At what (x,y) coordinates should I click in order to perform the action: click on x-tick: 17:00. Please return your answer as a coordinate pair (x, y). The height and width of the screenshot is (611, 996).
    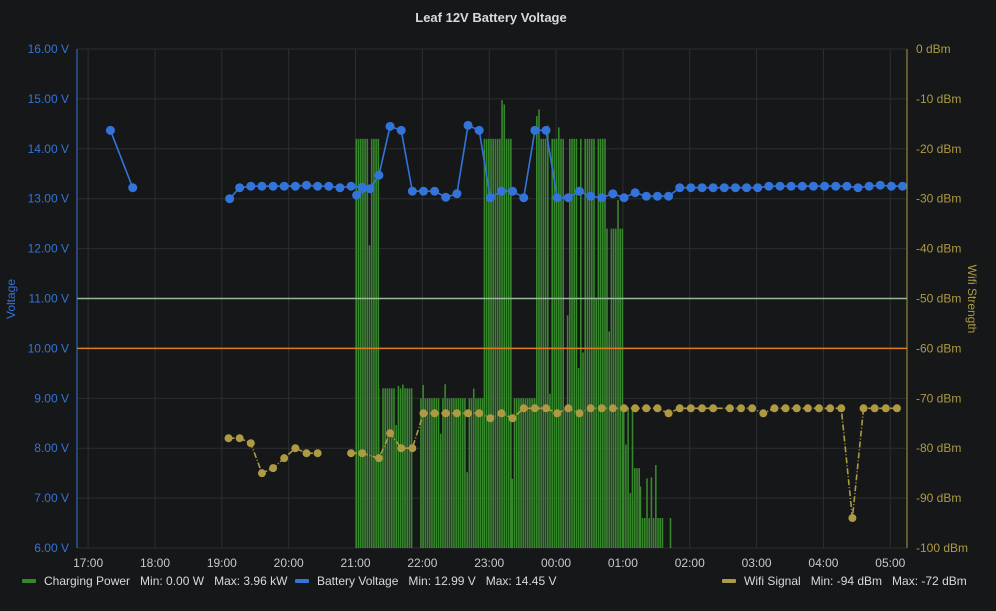
    Looking at the image, I should click on (88, 563).